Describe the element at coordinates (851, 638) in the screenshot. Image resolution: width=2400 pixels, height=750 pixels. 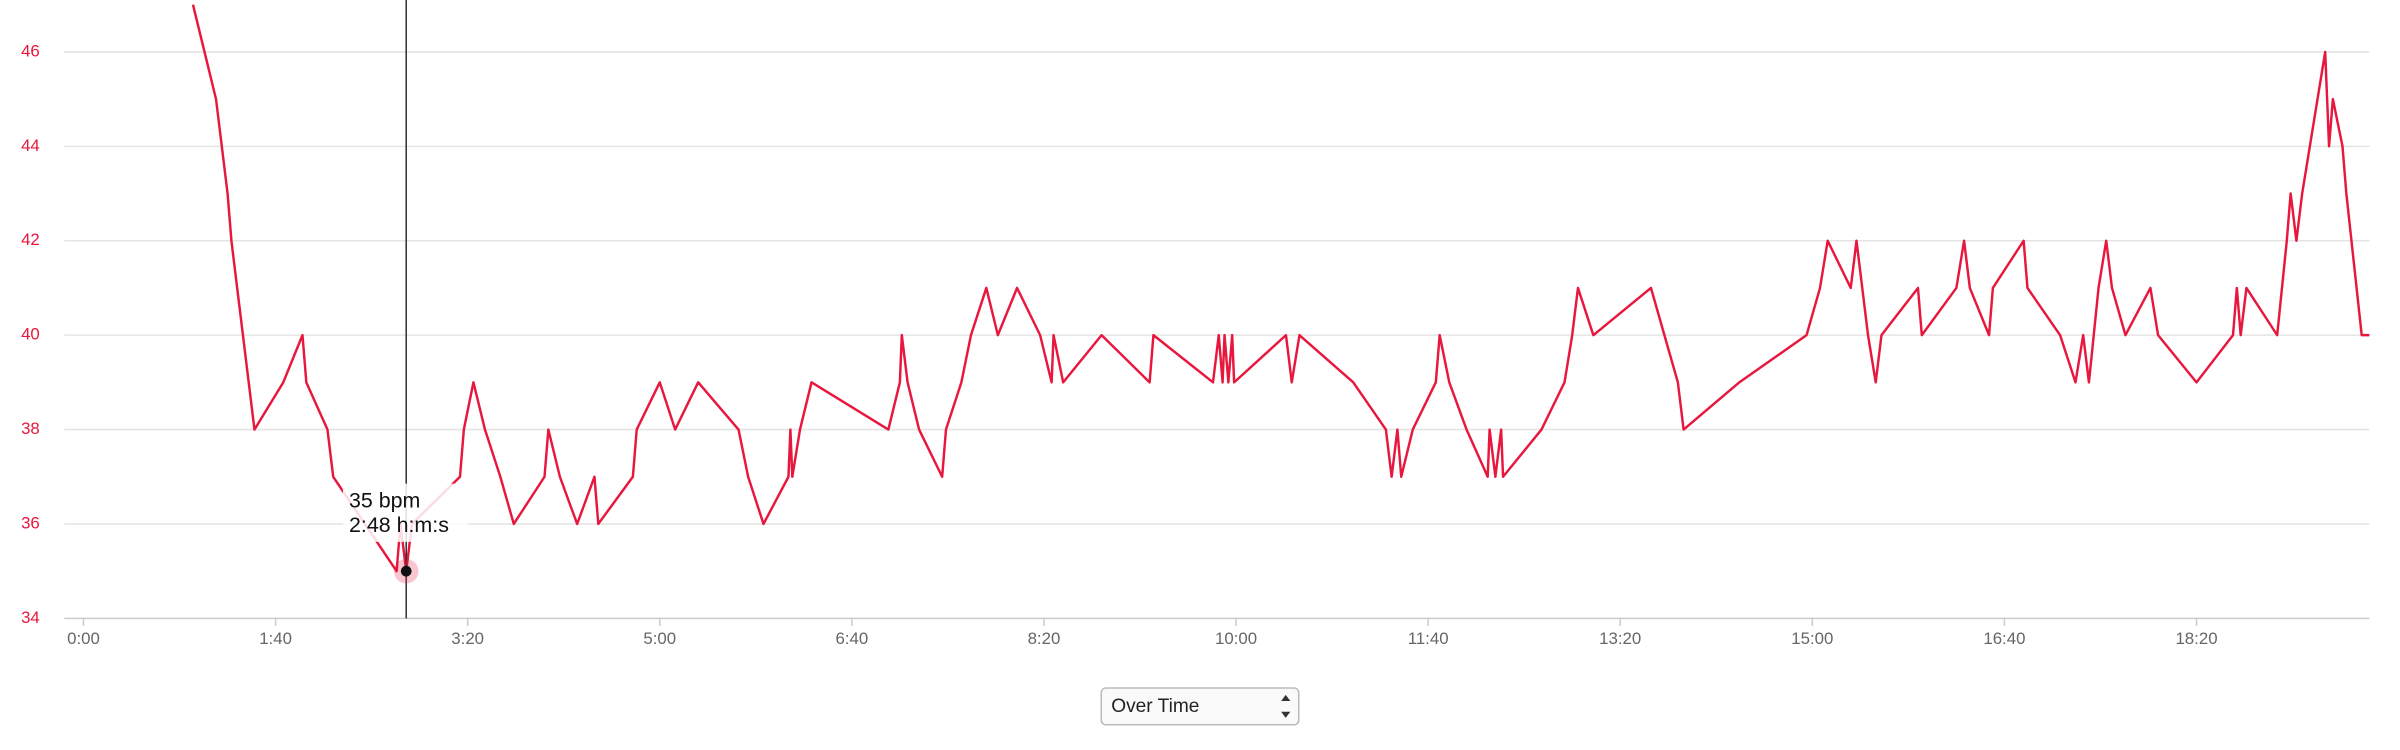
I see `x-tick-label: 6:40` at that location.